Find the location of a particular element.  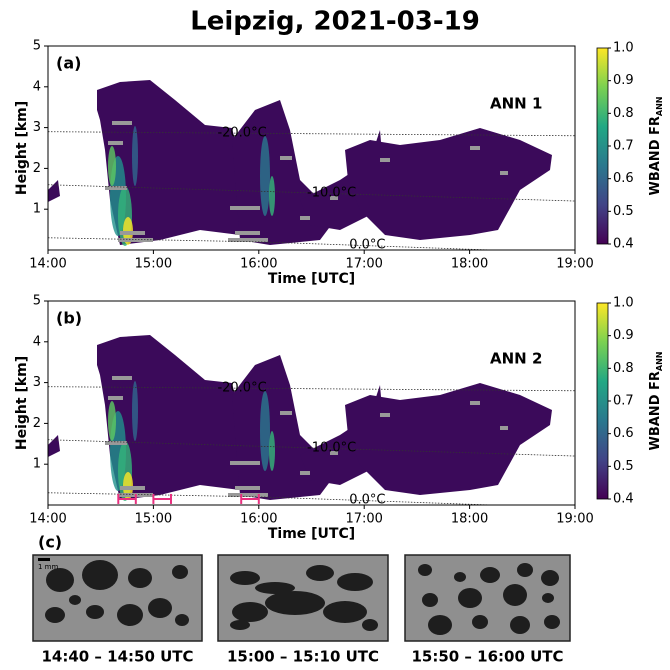

image-caption: 15:50 – 16:00 UTC is located at coordinates (487, 657).